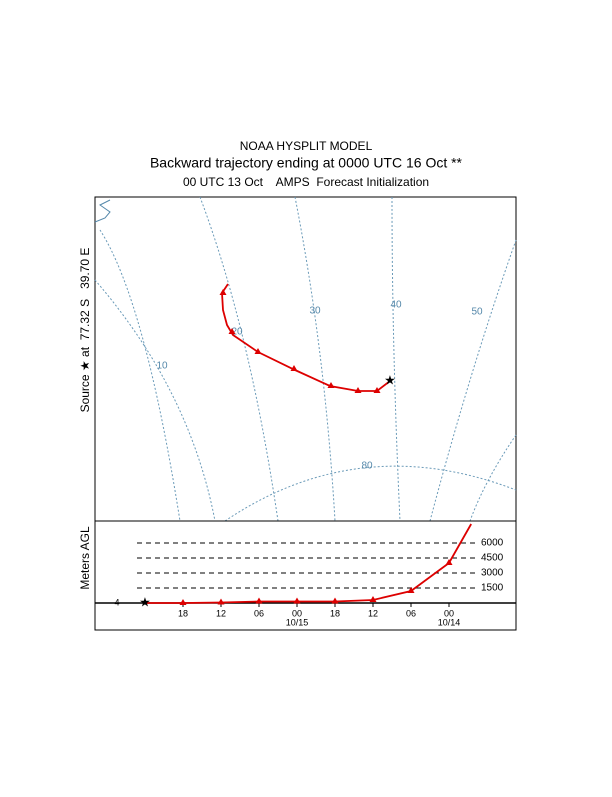 Image resolution: width=612 pixels, height=797 pixels. What do you see at coordinates (367, 466) in the screenshot?
I see `parallel-label: 80` at bounding box center [367, 466].